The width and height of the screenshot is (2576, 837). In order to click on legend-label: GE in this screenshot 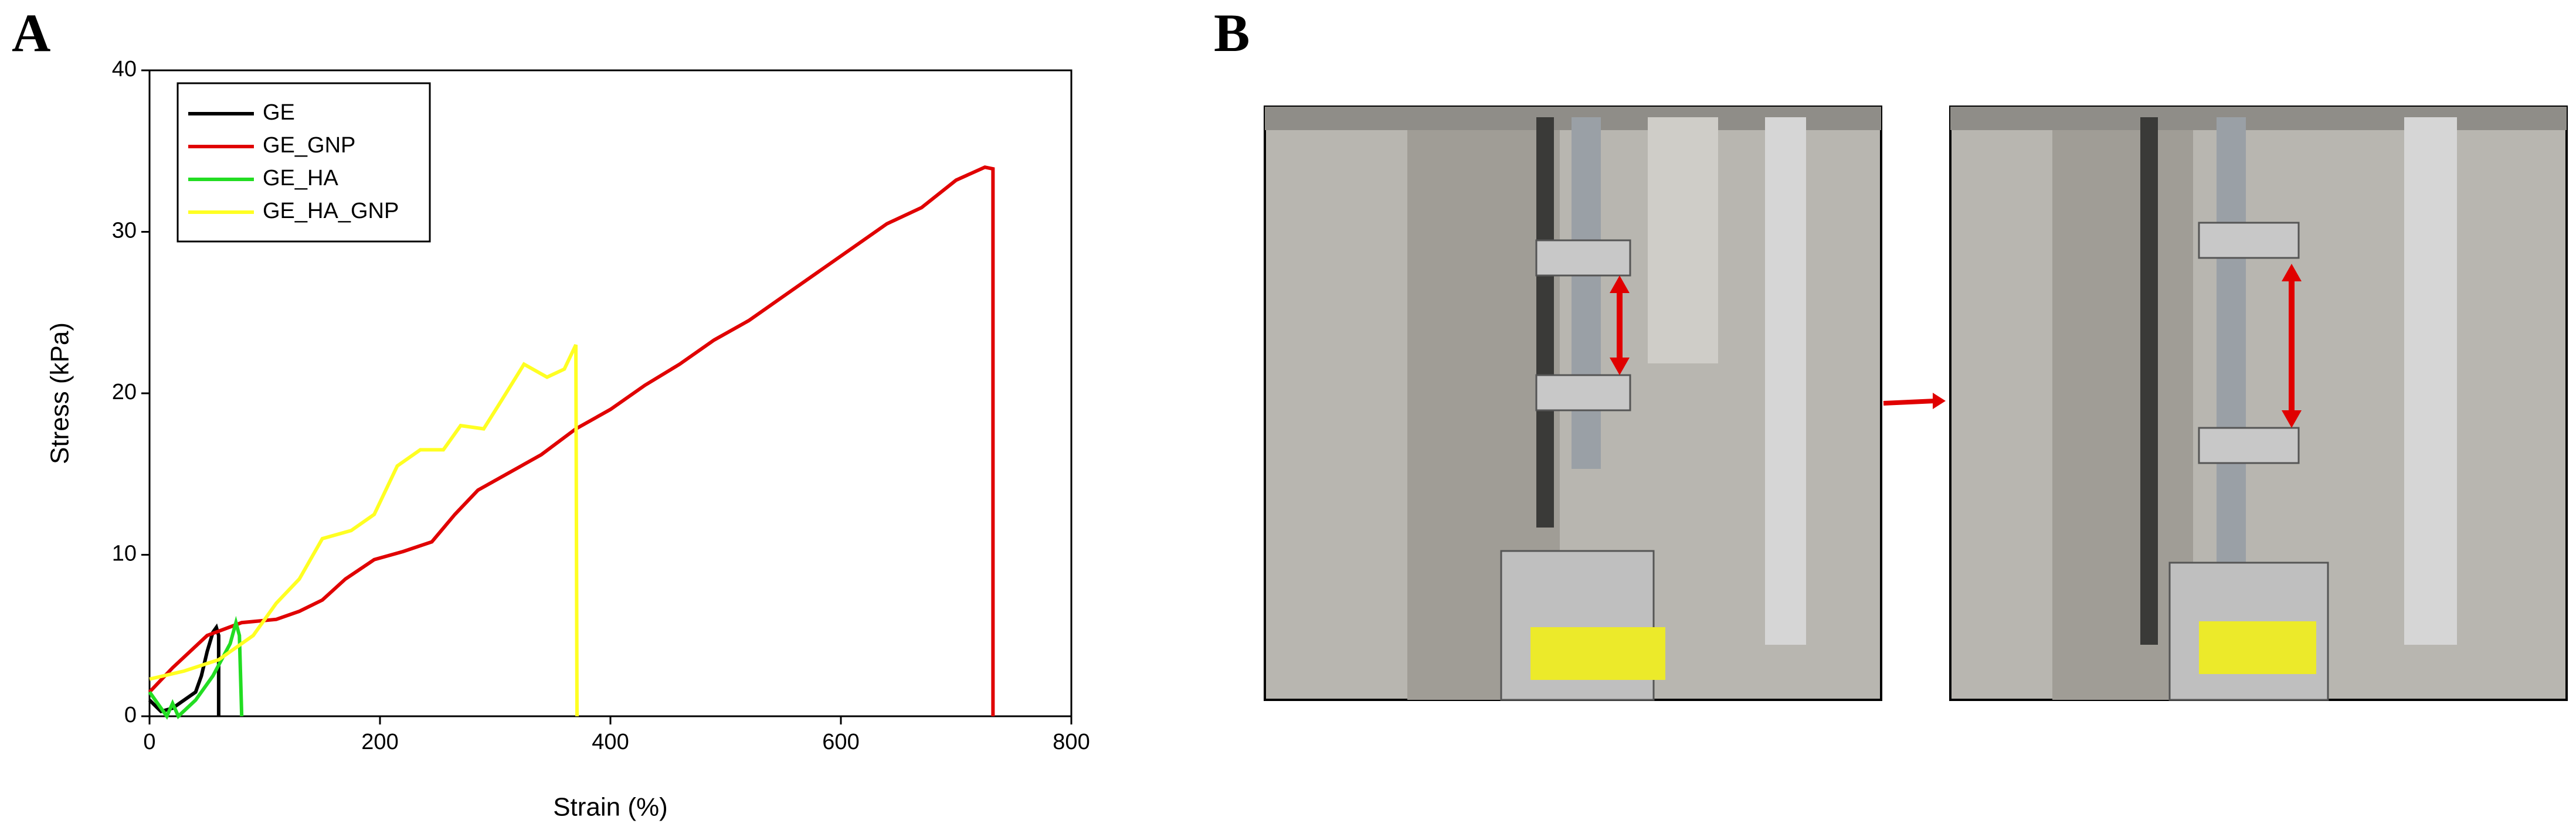, I will do `click(279, 112)`.